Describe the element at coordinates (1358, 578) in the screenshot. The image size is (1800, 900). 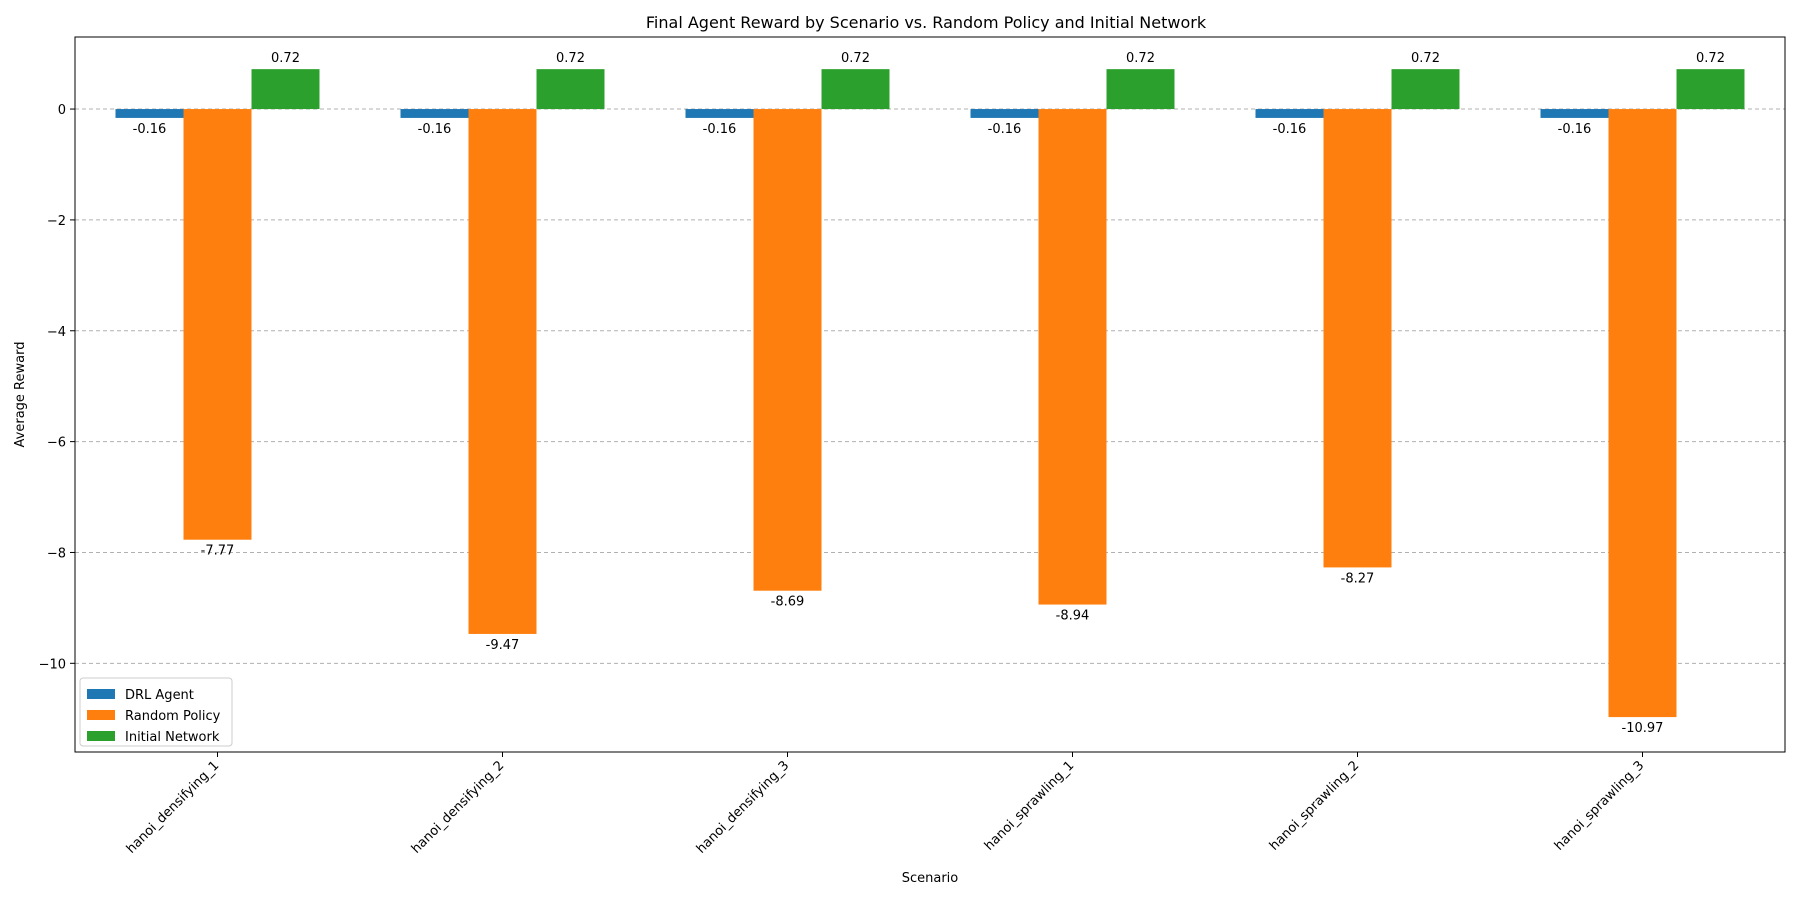
I see `data-label: -8.27` at that location.